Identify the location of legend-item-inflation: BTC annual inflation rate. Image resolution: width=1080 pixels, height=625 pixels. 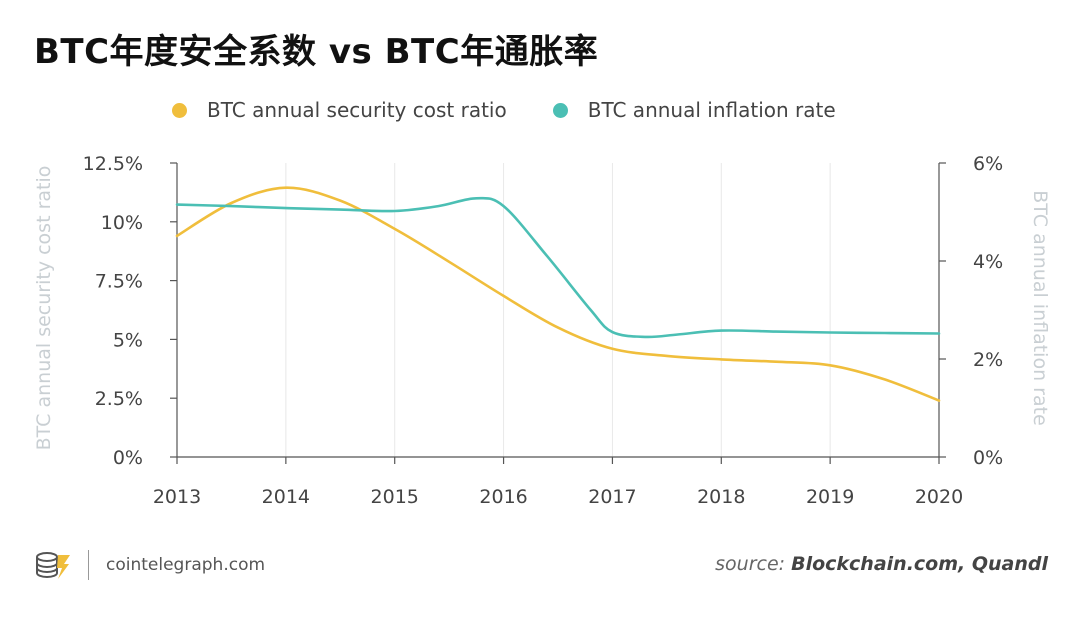
(694, 110).